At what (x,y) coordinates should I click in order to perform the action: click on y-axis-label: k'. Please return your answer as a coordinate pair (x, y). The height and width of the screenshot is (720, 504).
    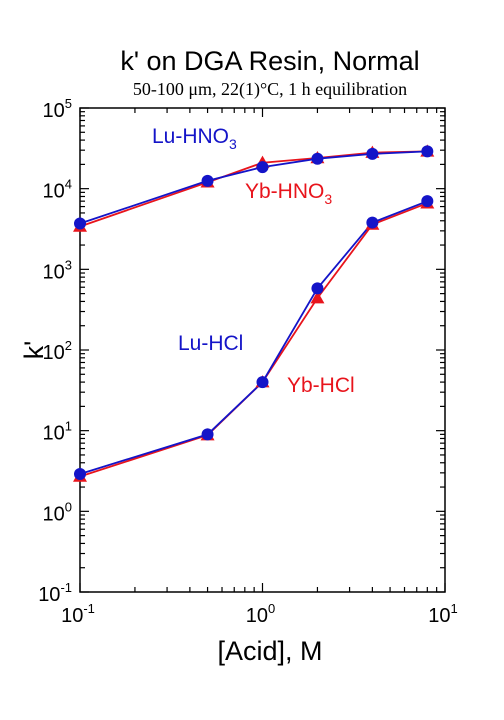
    Looking at the image, I should click on (34, 350).